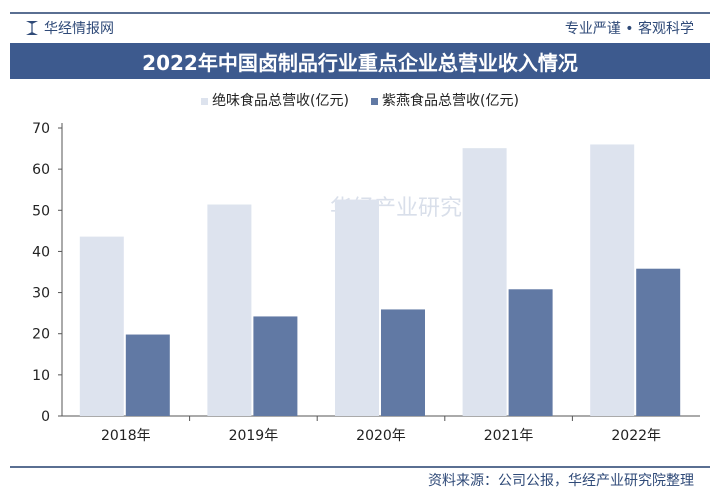 The width and height of the screenshot is (720, 500). I want to click on brand-name: 华经情报网, so click(79, 29).